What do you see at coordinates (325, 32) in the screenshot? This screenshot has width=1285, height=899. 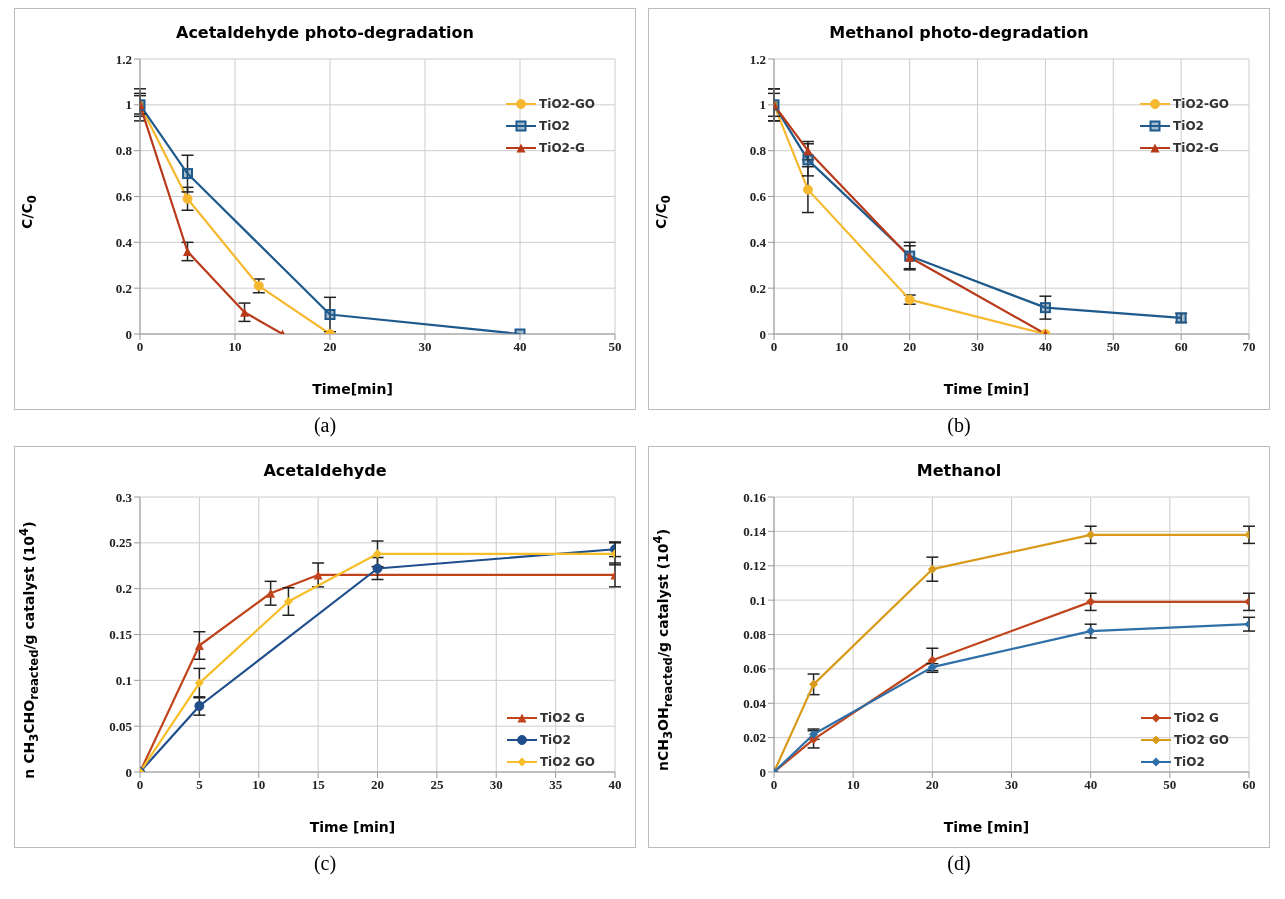 I see `chart-title: Acetaldehyde photo-degradation` at bounding box center [325, 32].